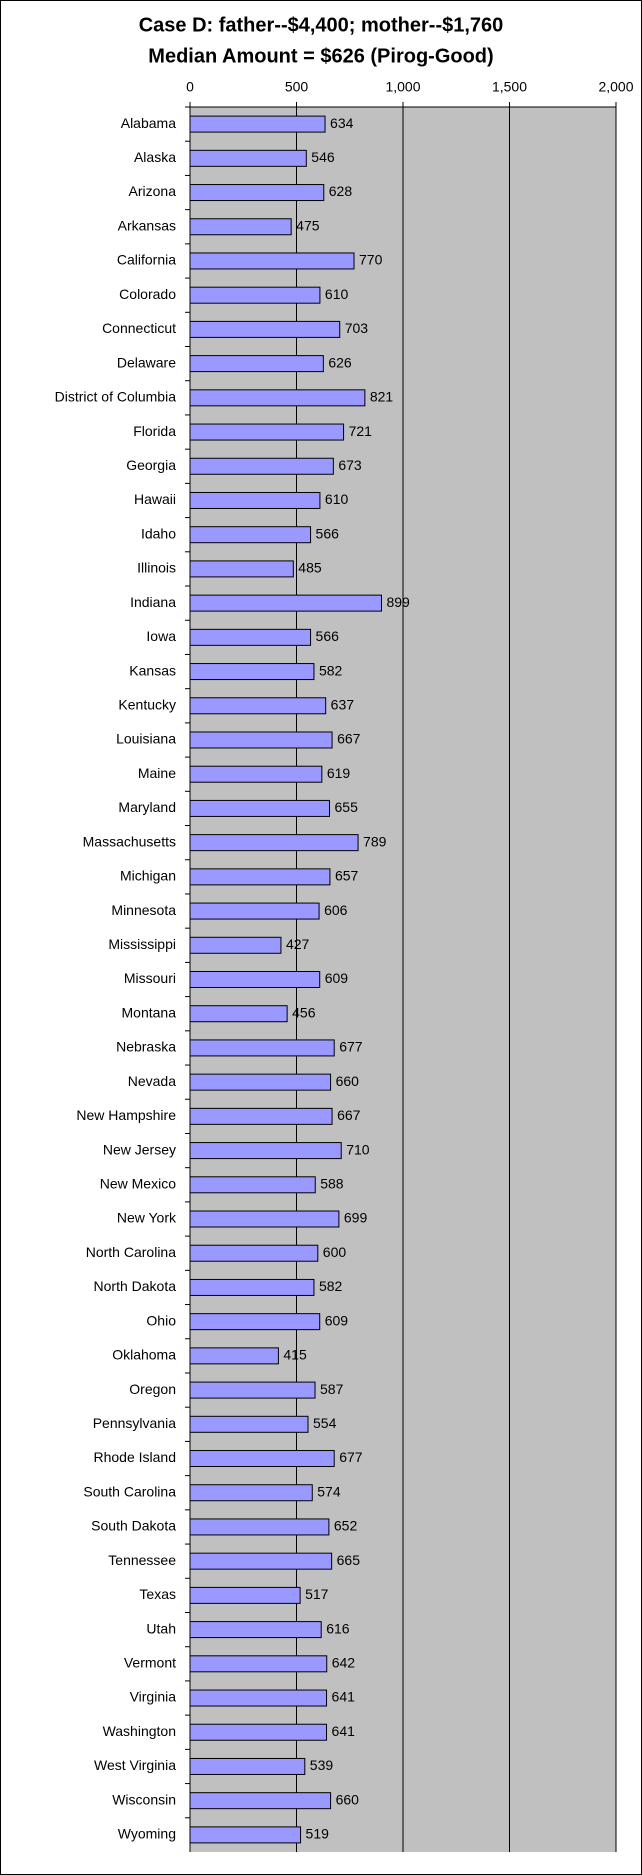  Describe the element at coordinates (382, 397) in the screenshot. I see `value-label: 821` at that location.